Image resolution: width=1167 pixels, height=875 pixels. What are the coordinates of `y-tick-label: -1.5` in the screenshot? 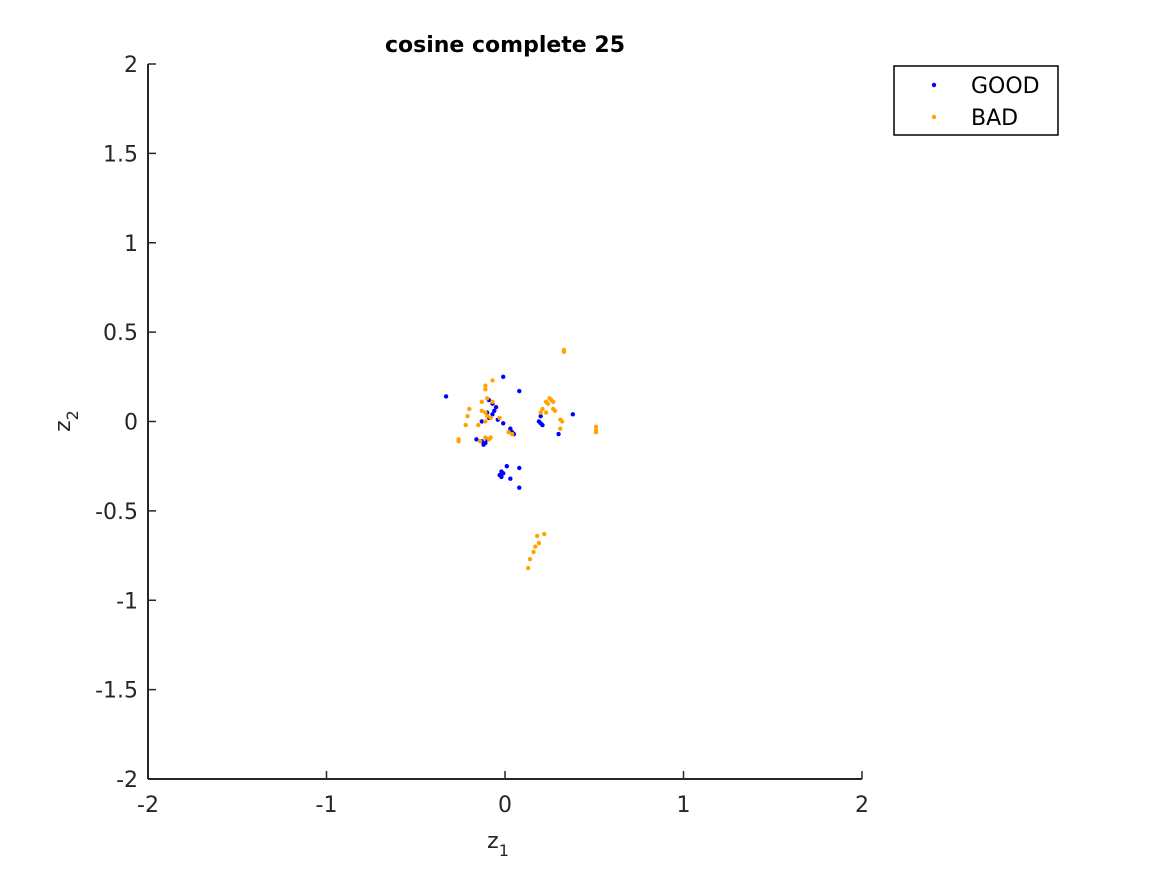 It's located at (116, 691).